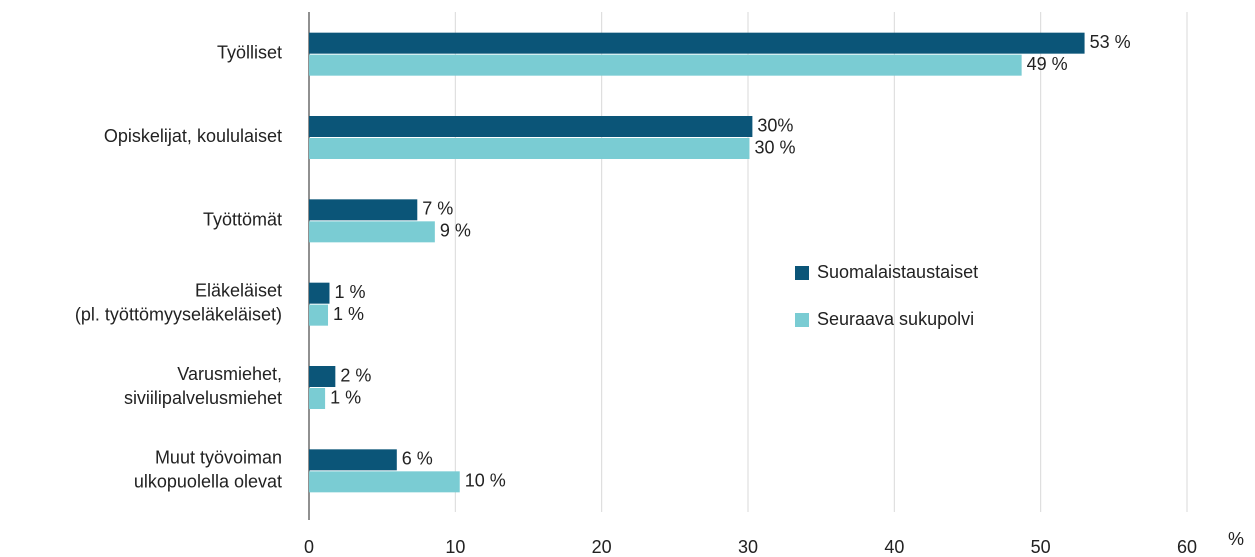 The width and height of the screenshot is (1255, 557). What do you see at coordinates (895, 319) in the screenshot?
I see `legend-label: Seuraava sukupolvi` at bounding box center [895, 319].